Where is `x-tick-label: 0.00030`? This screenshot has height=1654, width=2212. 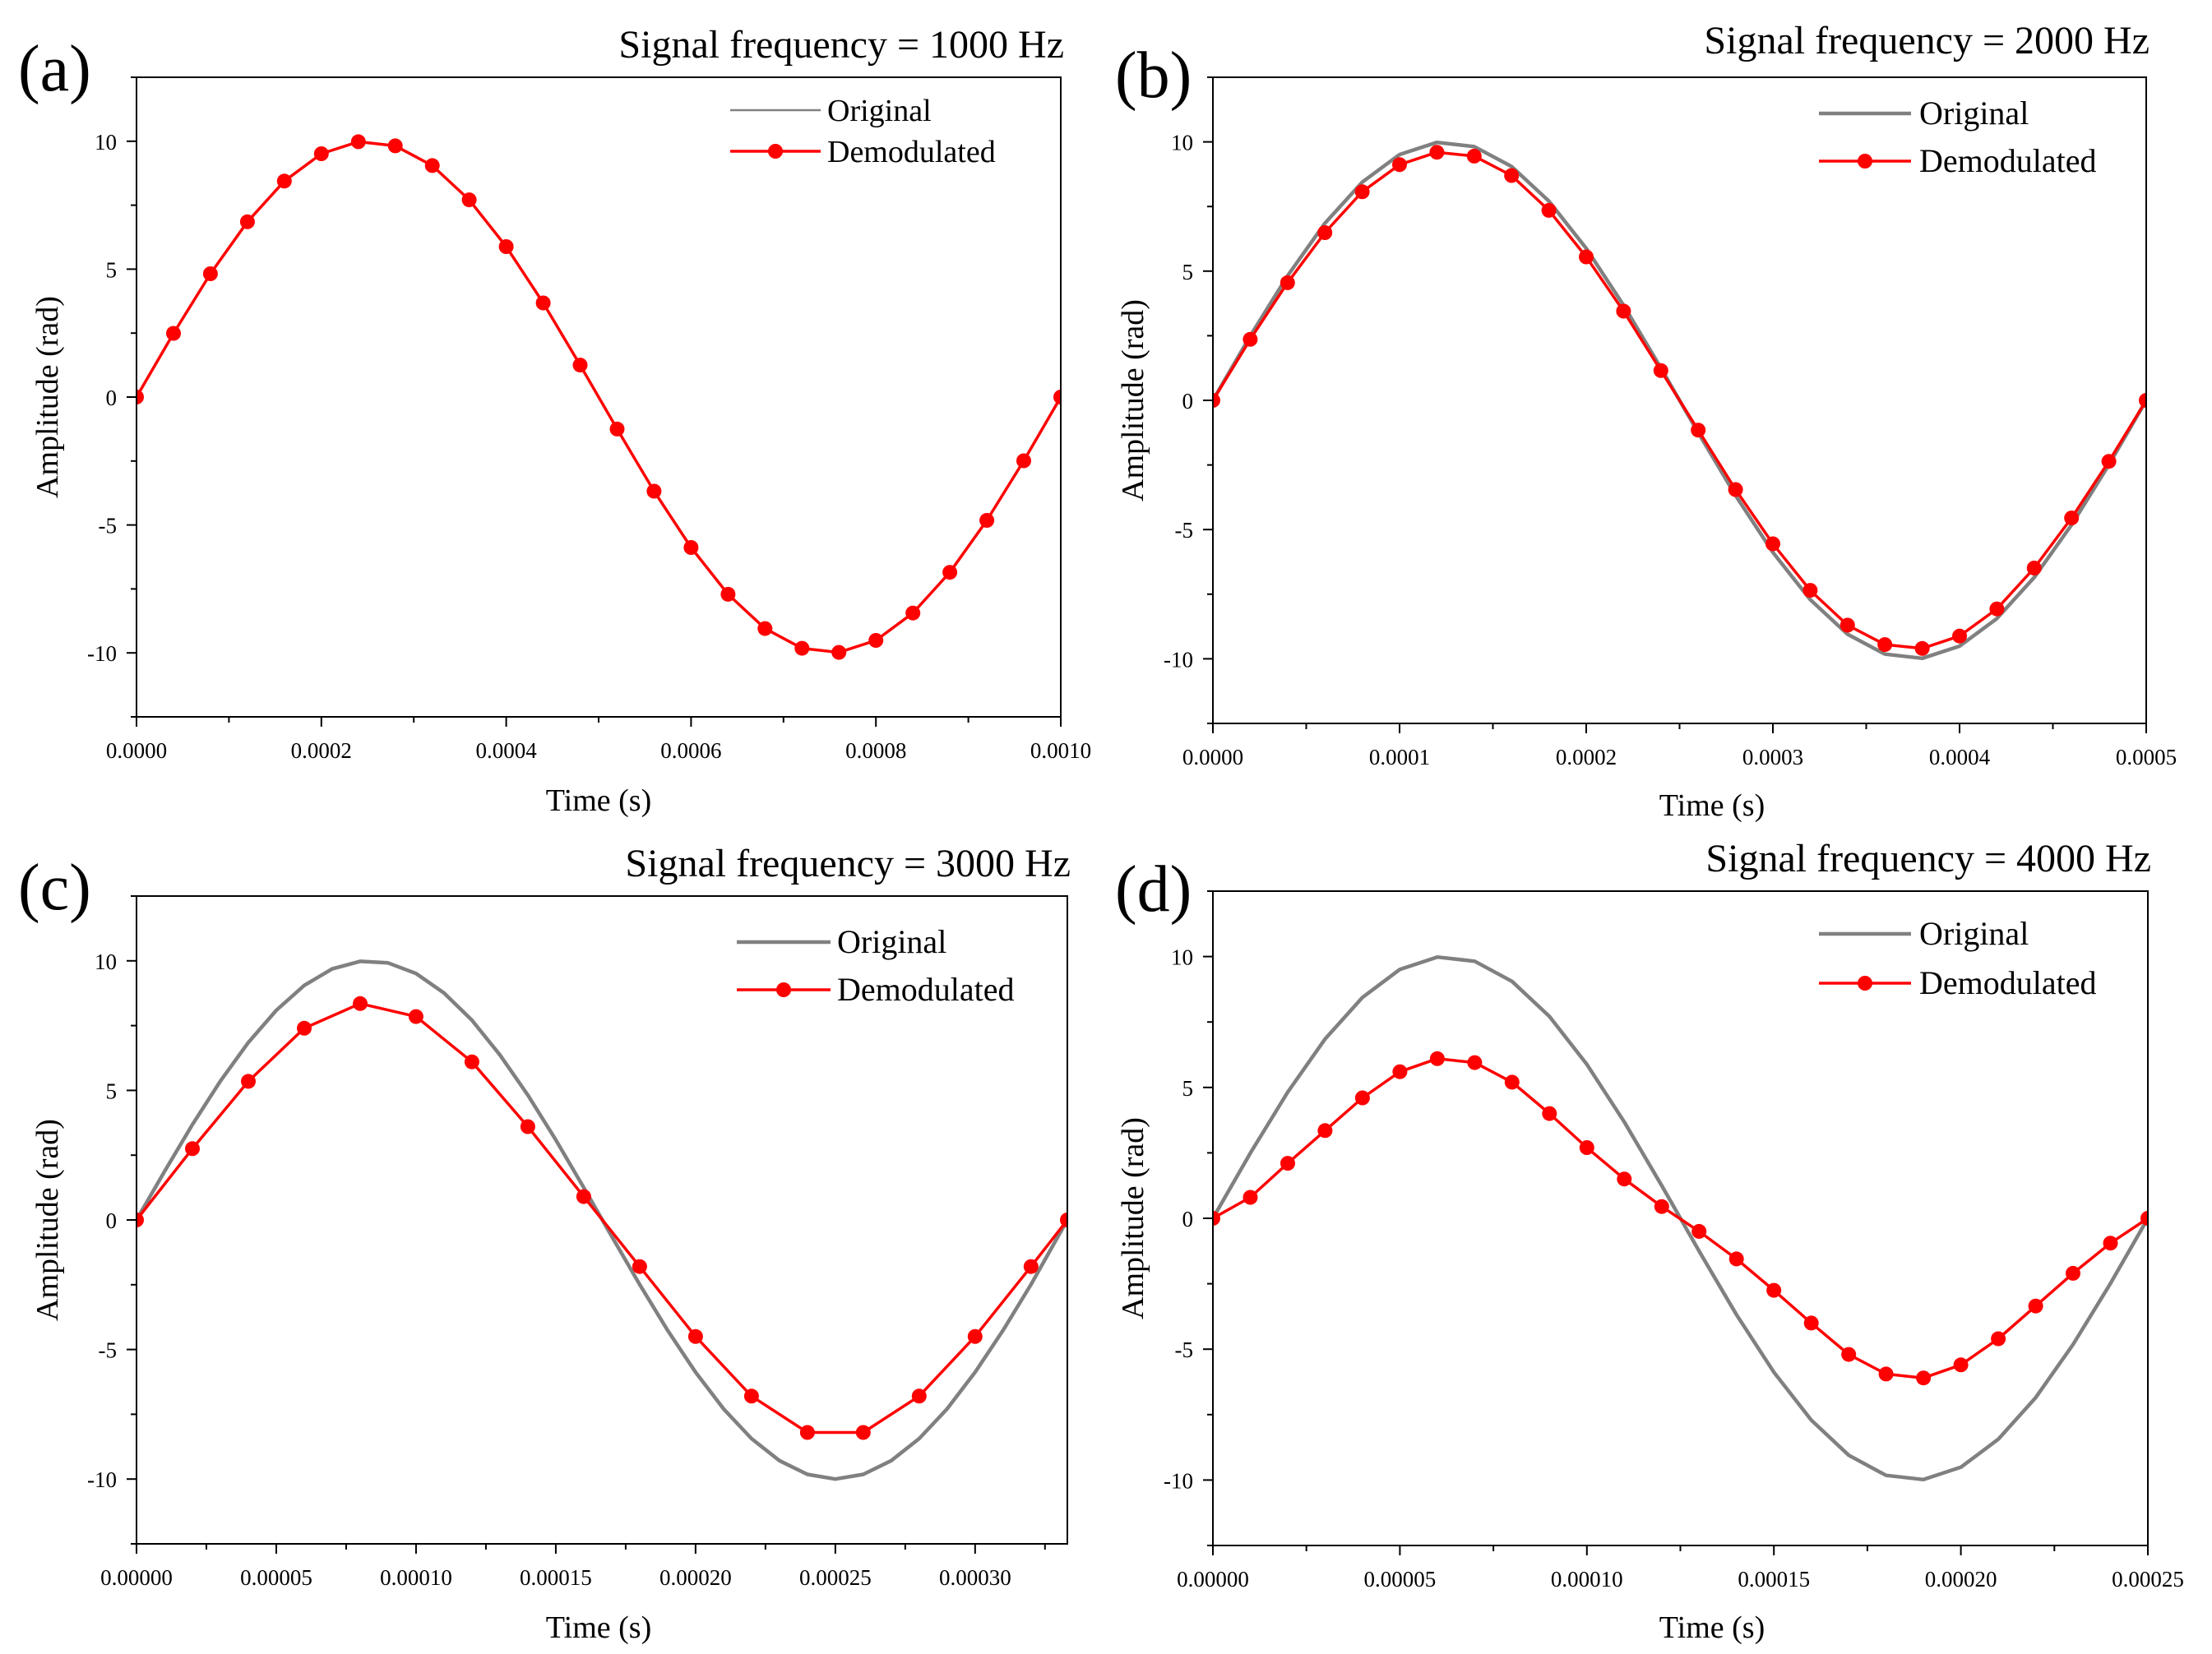
x-tick-label: 0.00030 is located at coordinates (975, 1577).